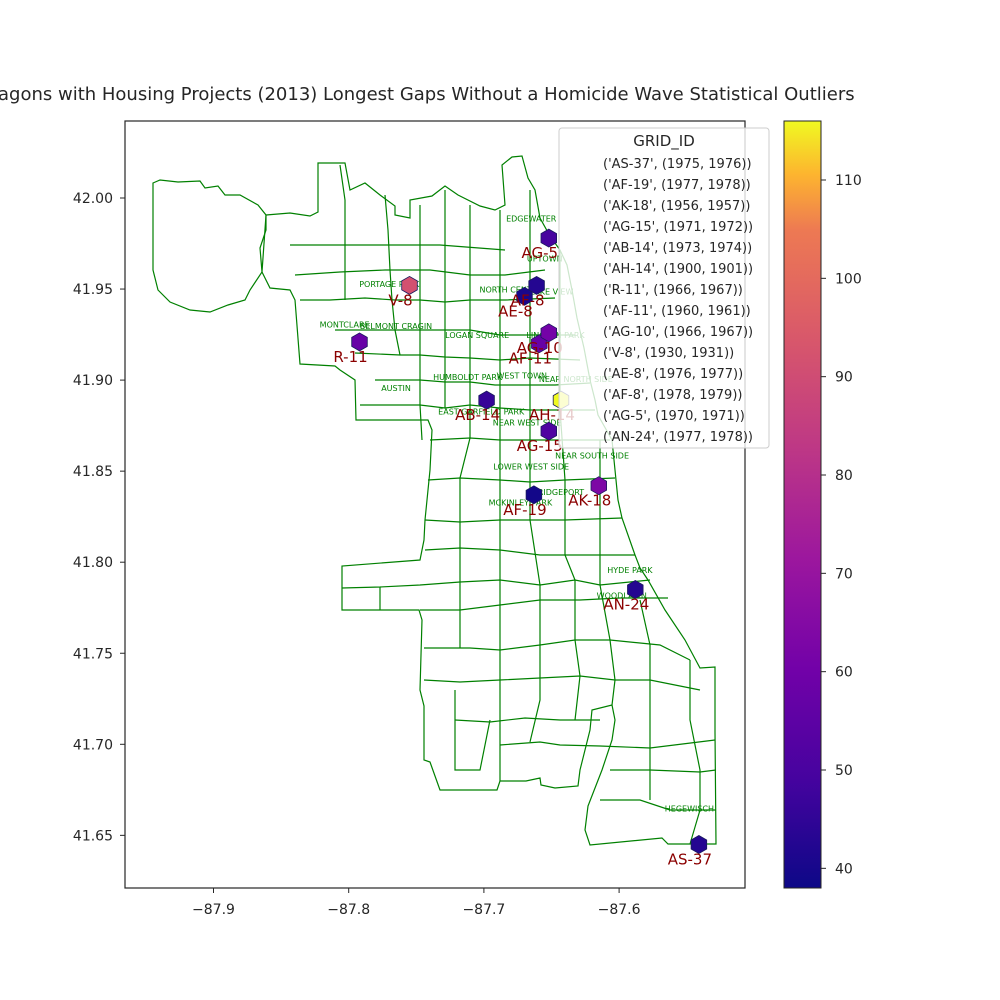 The height and width of the screenshot is (1000, 1000). I want to click on legend-entry: ('AK-18', (1956, 1957)), so click(676, 206).